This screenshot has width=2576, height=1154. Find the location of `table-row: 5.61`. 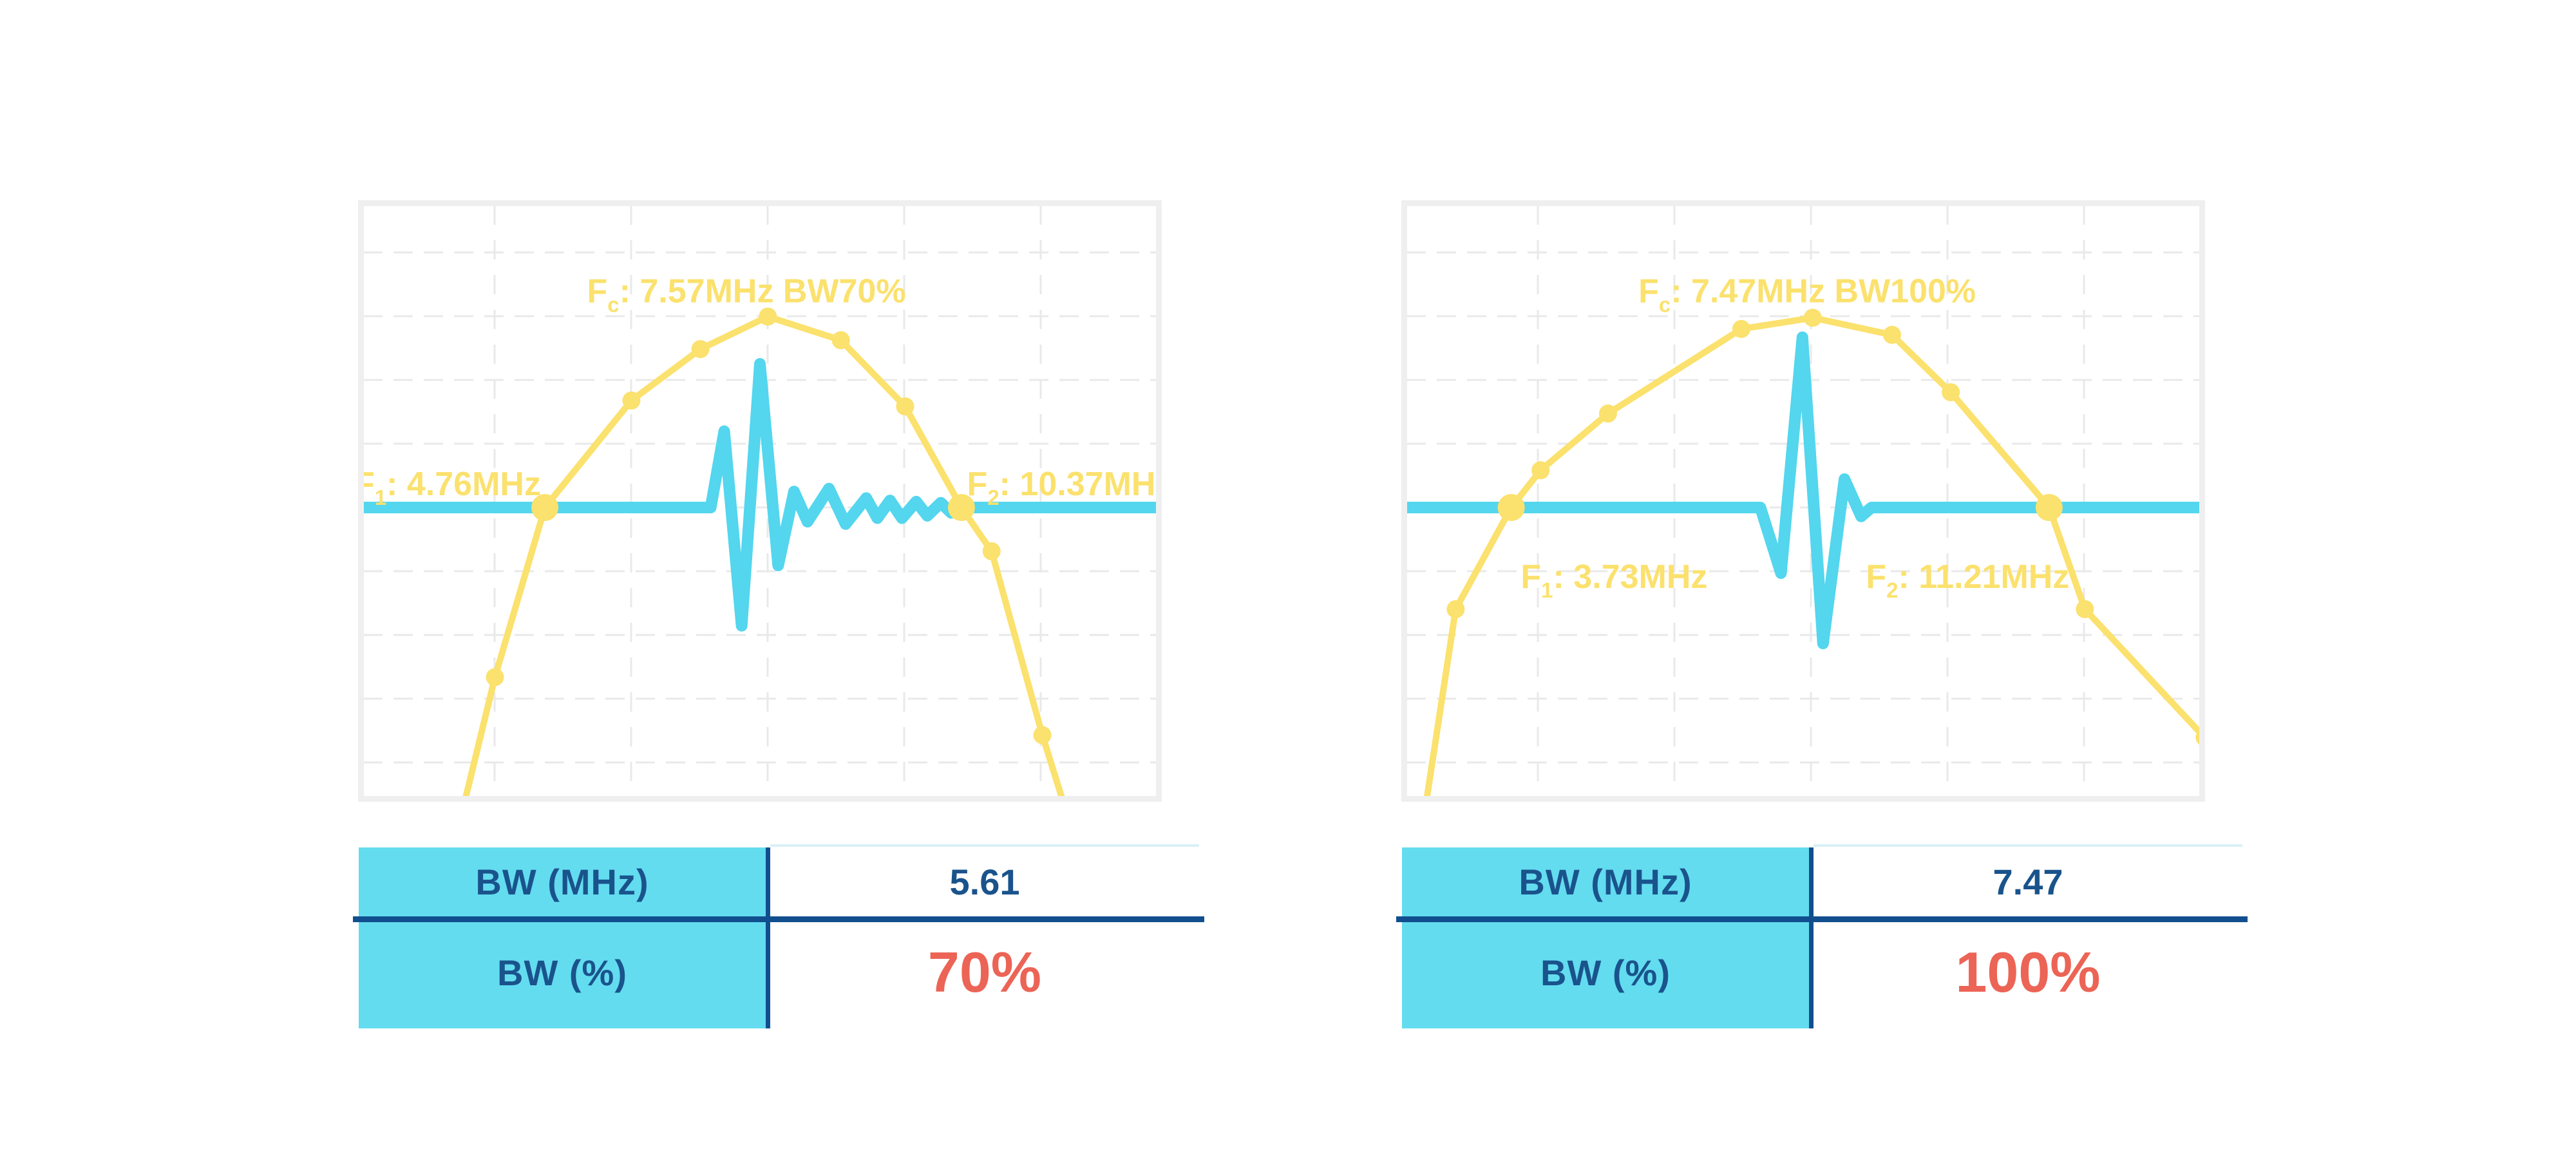

table-row: 5.61 is located at coordinates (984, 881).